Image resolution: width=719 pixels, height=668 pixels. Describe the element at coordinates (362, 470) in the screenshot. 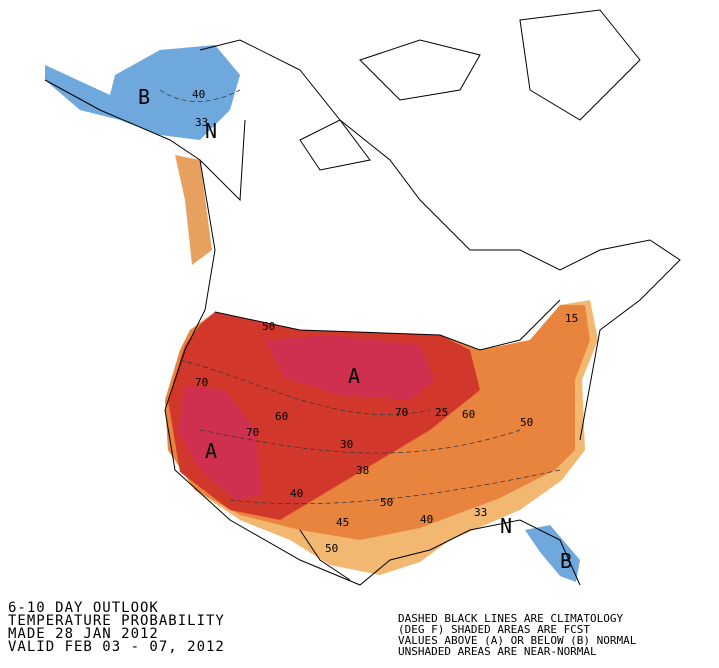

I see `contour-label: 38` at that location.